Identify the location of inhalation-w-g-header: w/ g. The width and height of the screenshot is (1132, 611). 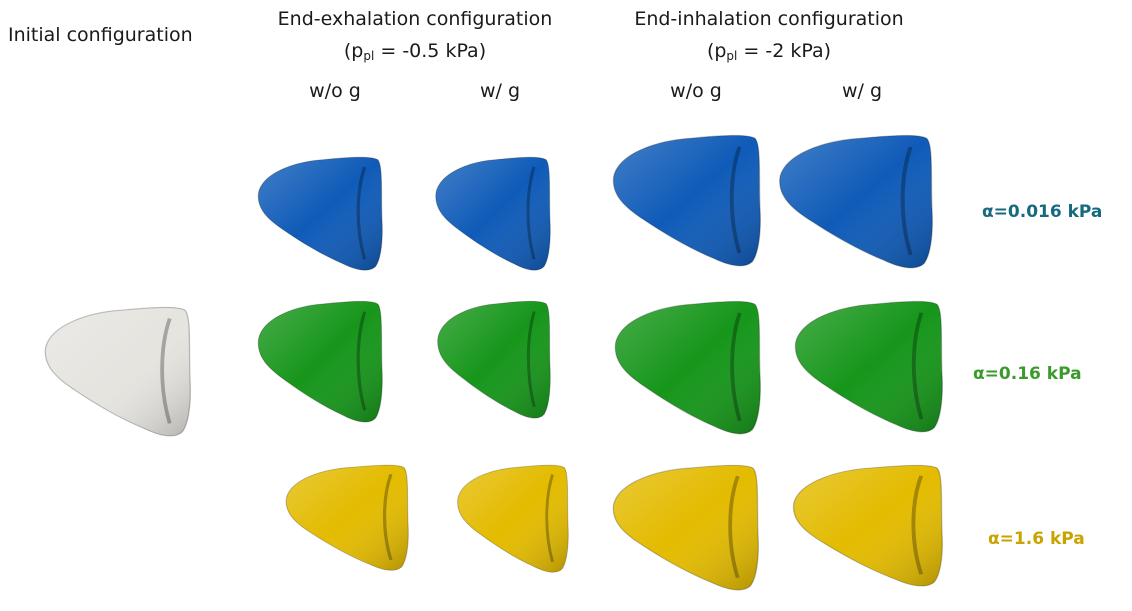
(862, 91).